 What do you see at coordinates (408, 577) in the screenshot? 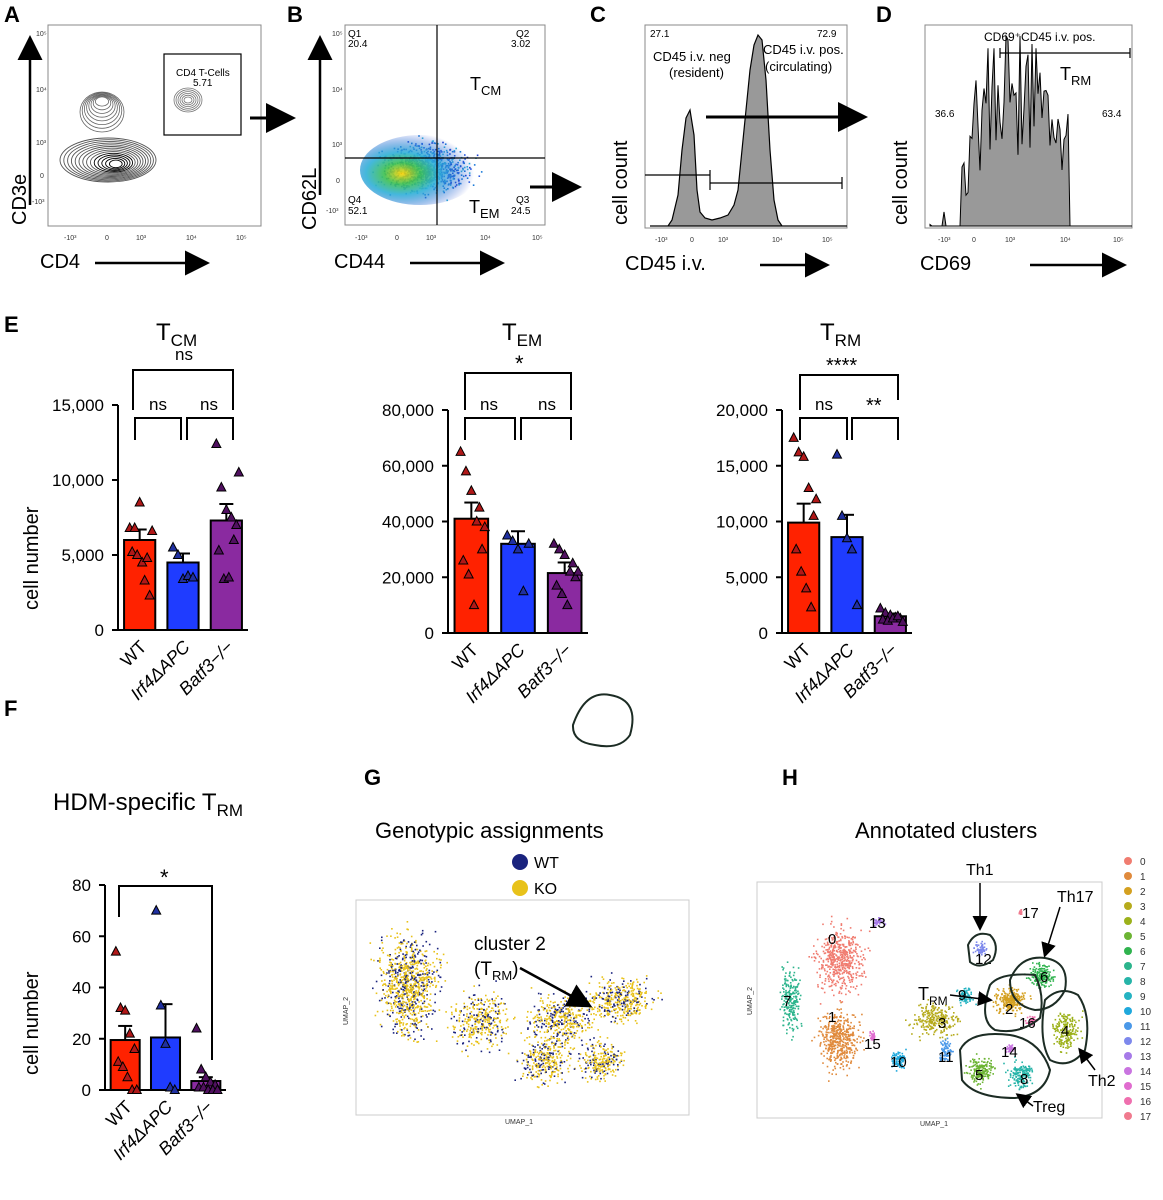
I see `y-tick-label: 20,000` at bounding box center [408, 577].